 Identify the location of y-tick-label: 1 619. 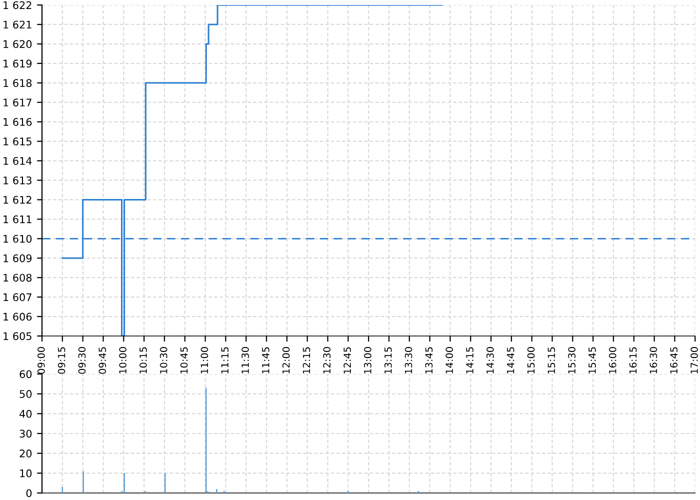
(18, 64).